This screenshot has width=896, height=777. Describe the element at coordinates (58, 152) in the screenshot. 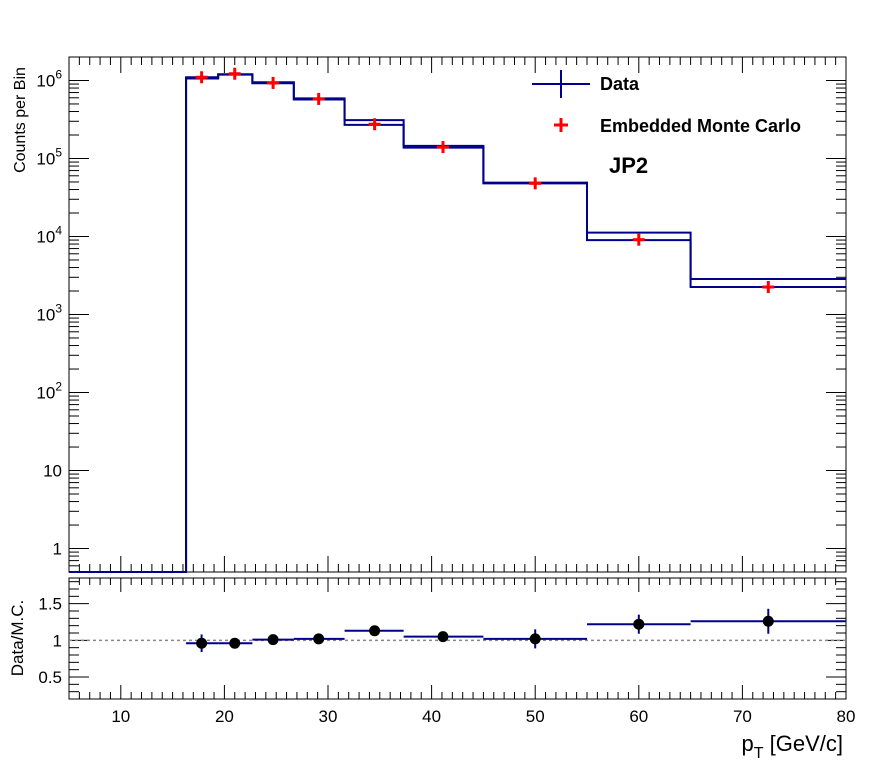

I see `top-y-tick-label-exponent: 5` at that location.